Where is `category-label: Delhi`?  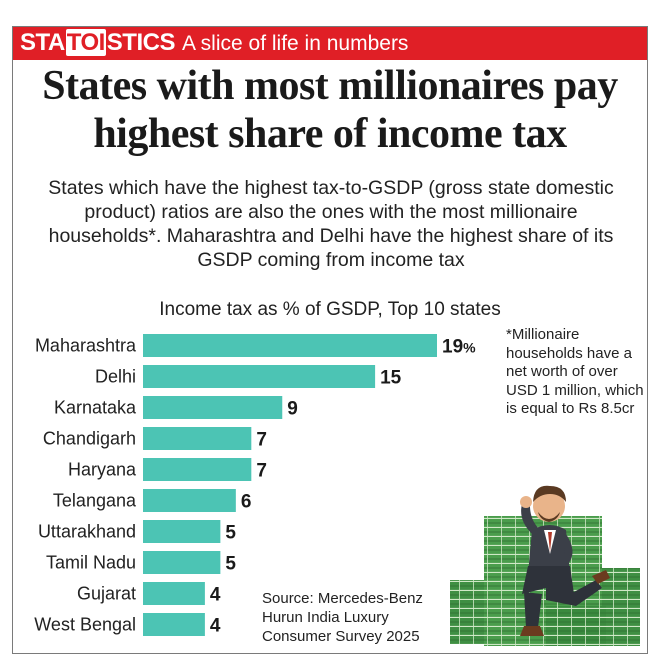
category-label: Delhi is located at coordinates (115, 377).